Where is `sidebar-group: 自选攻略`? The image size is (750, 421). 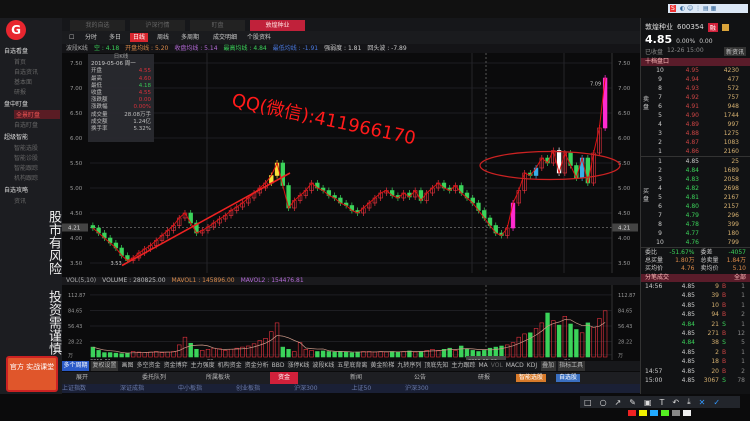
sidebar-group: 自选攻略 is located at coordinates (16, 190).